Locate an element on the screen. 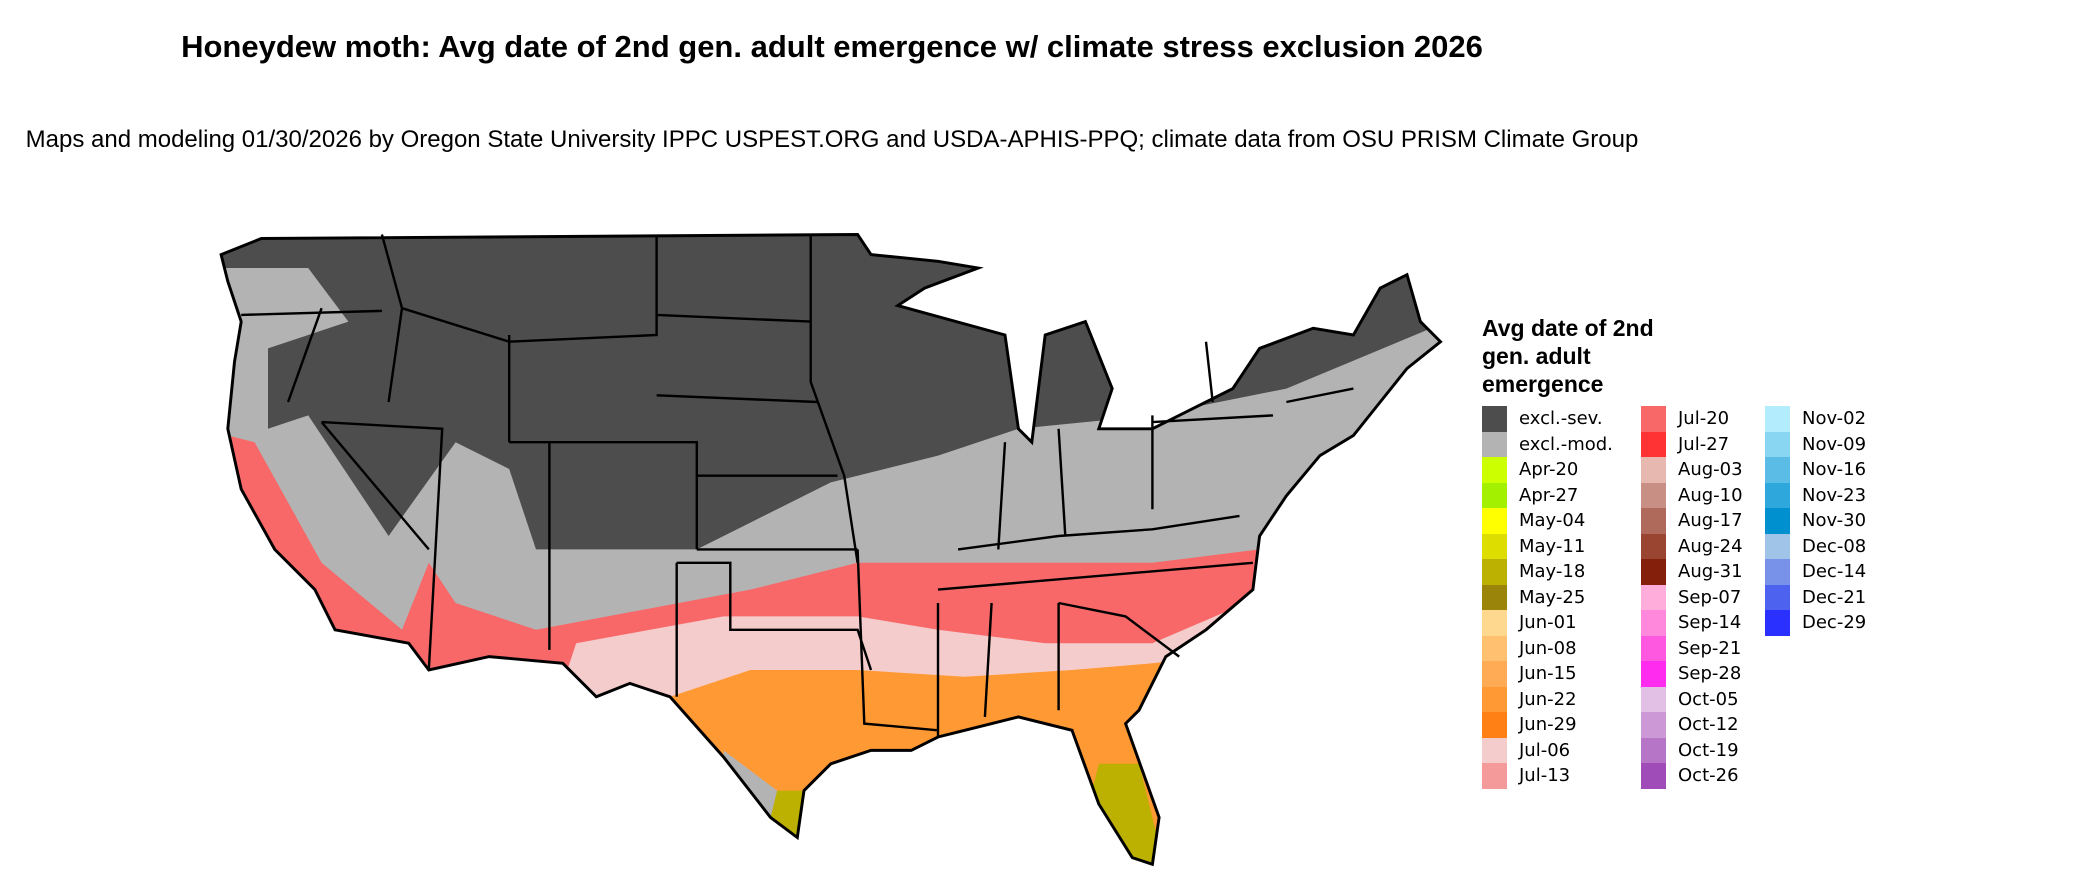 The height and width of the screenshot is (892, 2100). legend-item: Nov-09 is located at coordinates (1816, 444).